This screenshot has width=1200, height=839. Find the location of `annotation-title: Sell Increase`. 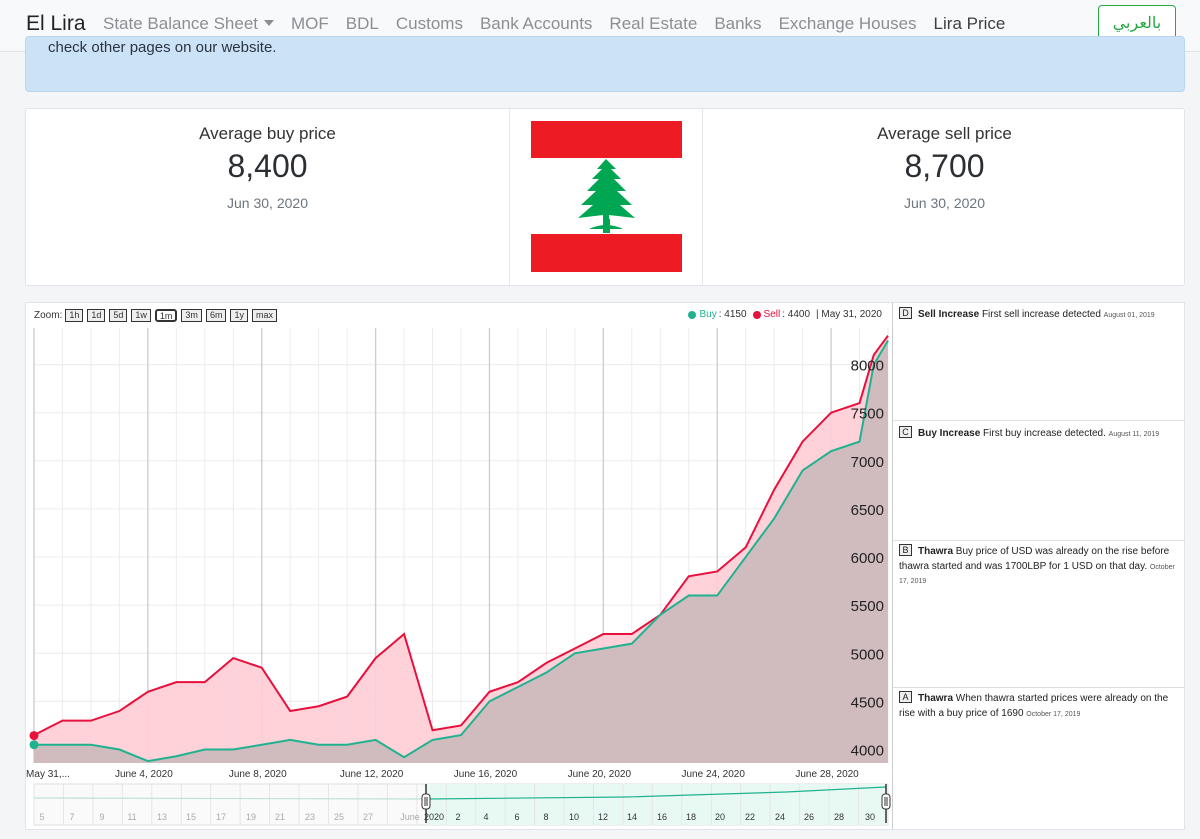

annotation-title: Sell Increase is located at coordinates (949, 314).